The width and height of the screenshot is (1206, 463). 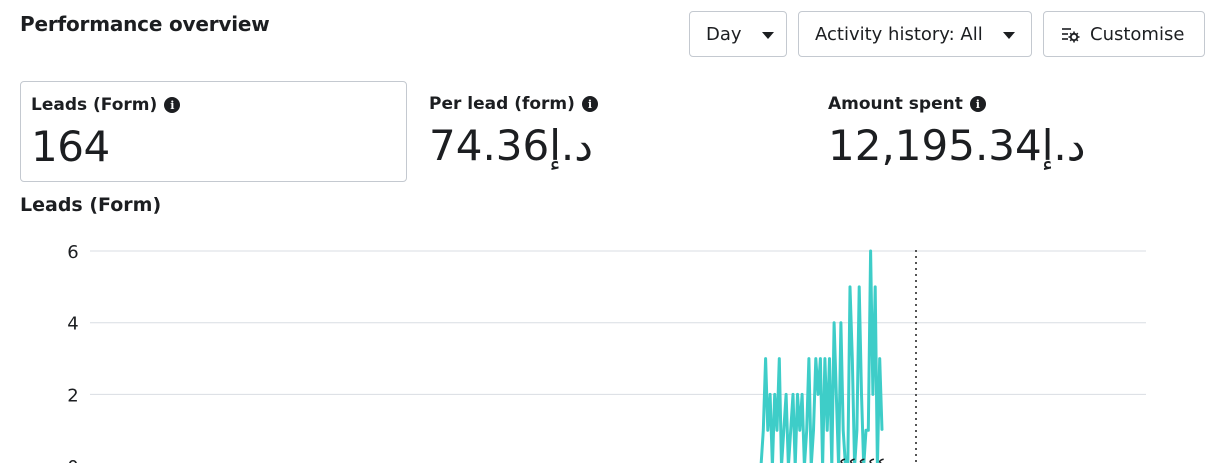 I want to click on metric-label-row: Leads (Form) i, so click(x=106, y=105).